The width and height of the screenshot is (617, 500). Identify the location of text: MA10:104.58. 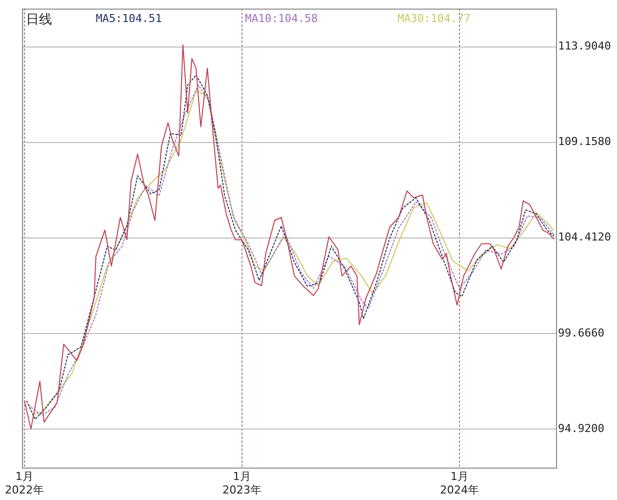
(281, 18).